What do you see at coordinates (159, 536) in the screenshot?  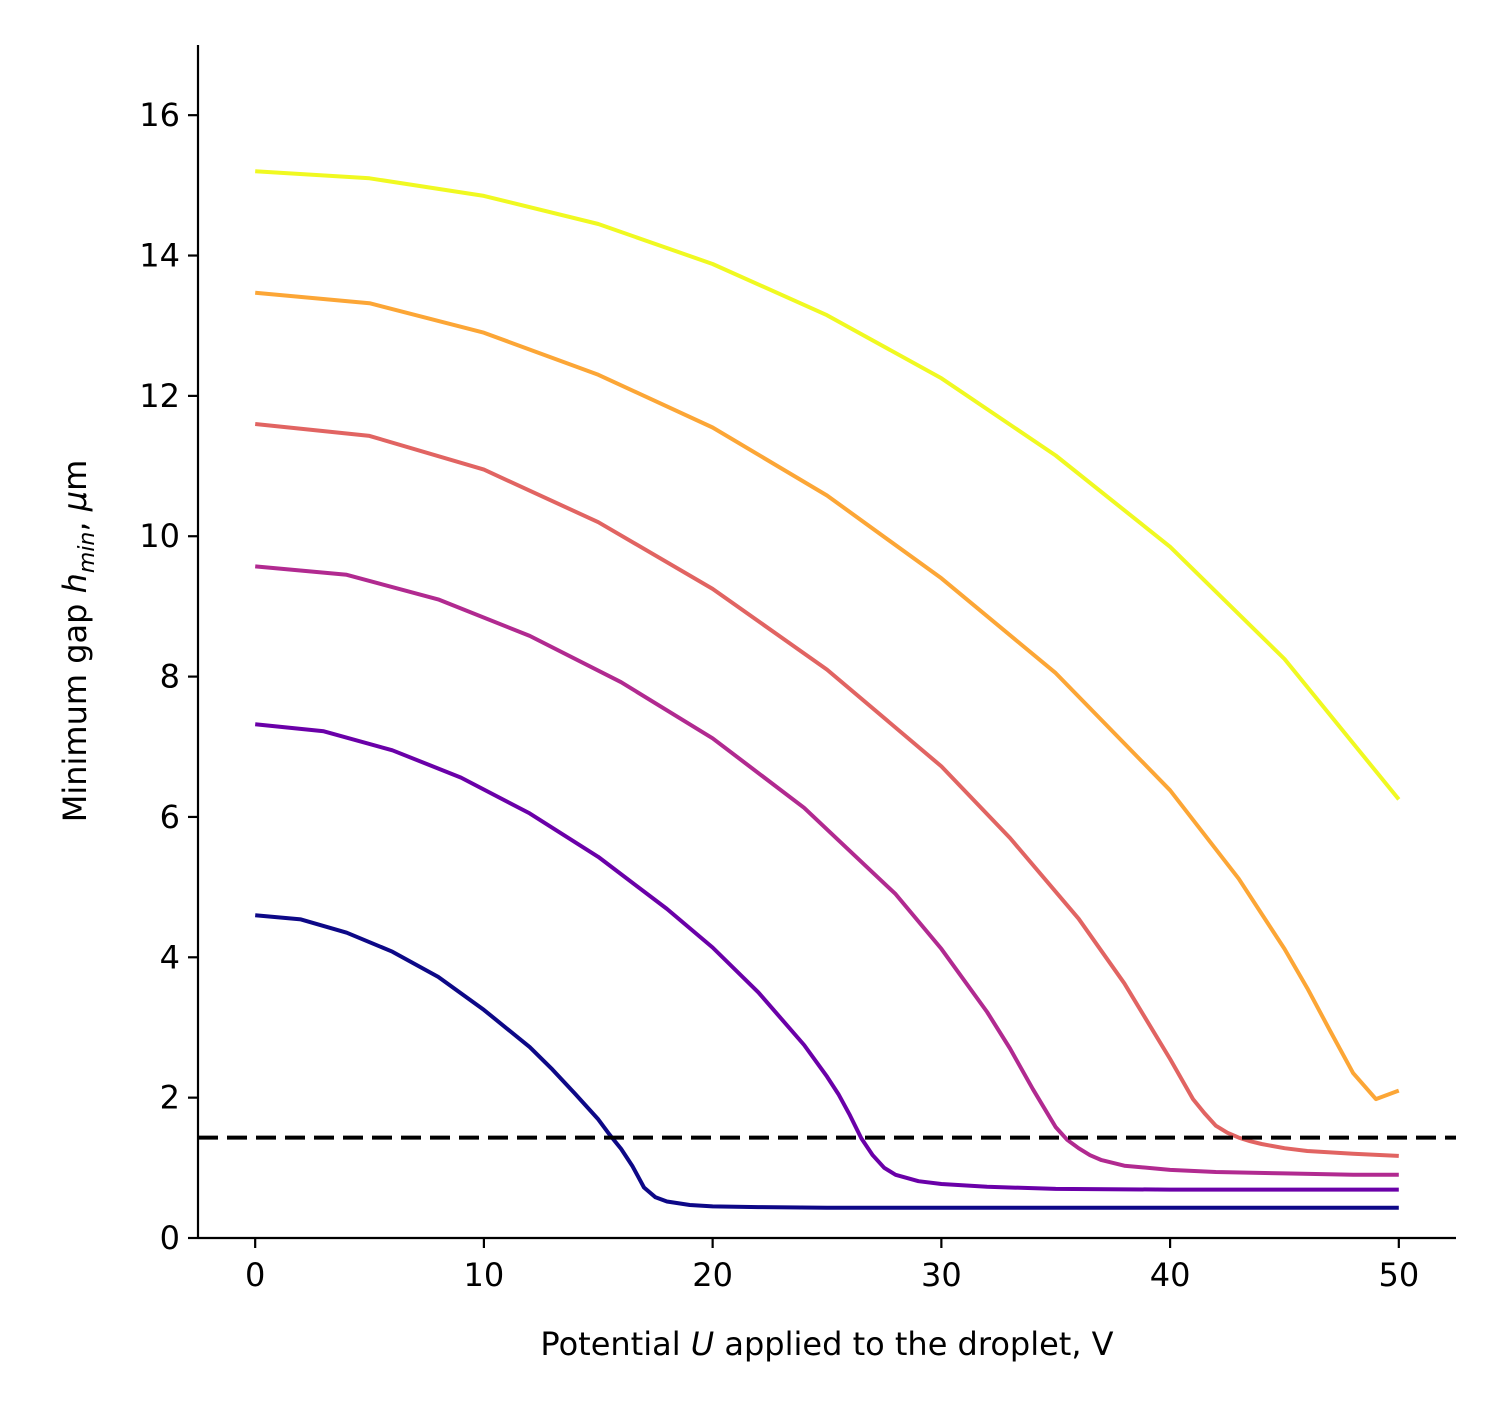 I see `y-tick-label: 10` at bounding box center [159, 536].